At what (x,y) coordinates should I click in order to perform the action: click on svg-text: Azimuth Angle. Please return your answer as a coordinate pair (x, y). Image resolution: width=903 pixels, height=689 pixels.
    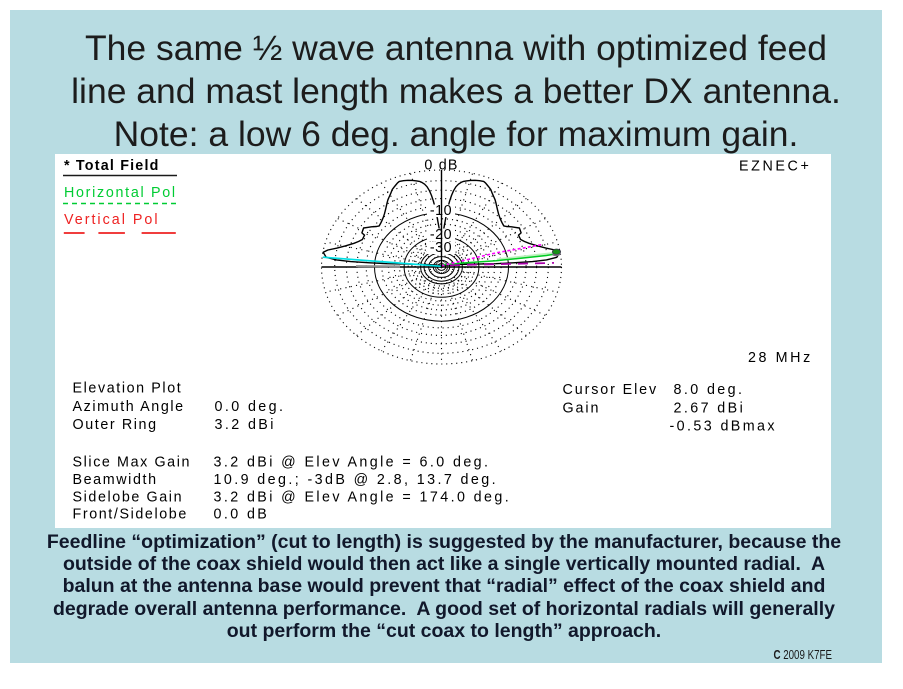
    Looking at the image, I should click on (129, 407).